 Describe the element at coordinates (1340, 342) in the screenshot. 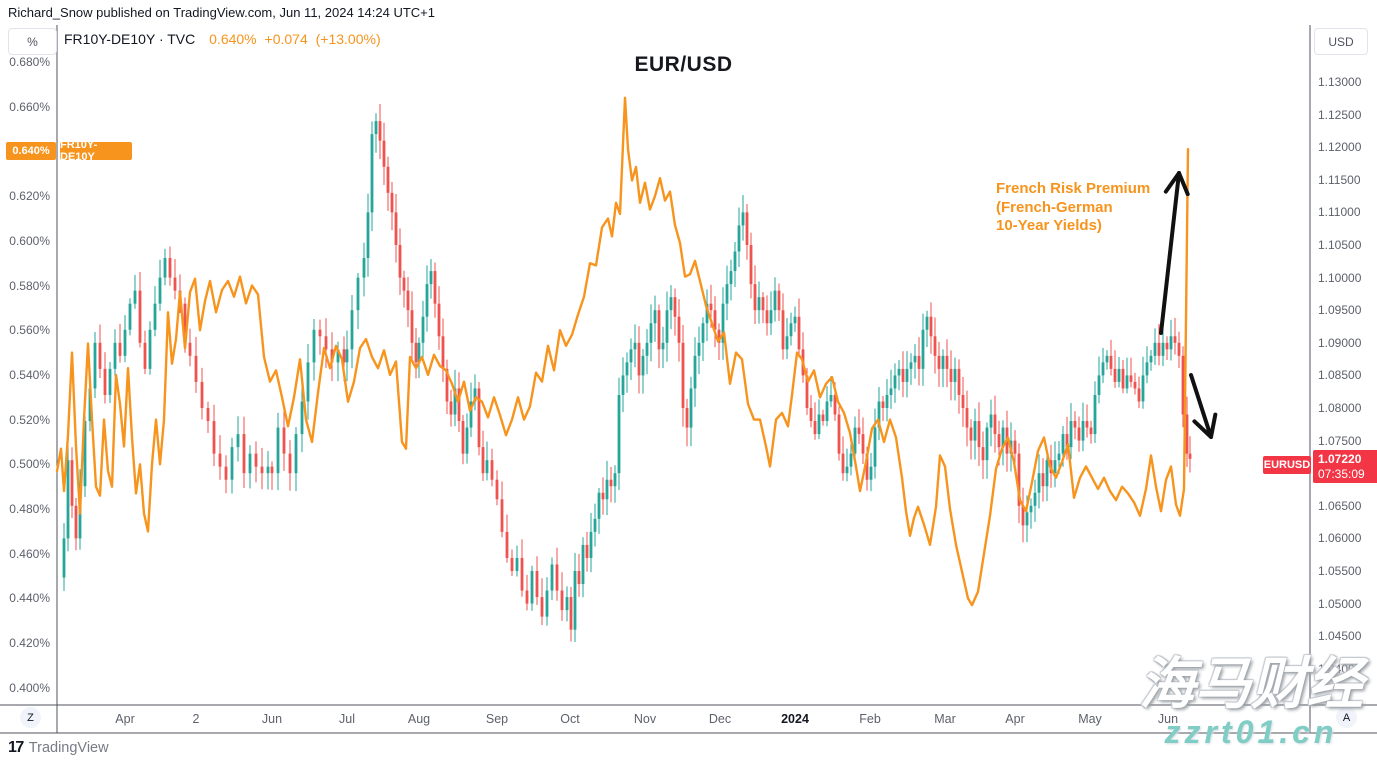

I see `right-axis-tick: 1.09000` at that location.